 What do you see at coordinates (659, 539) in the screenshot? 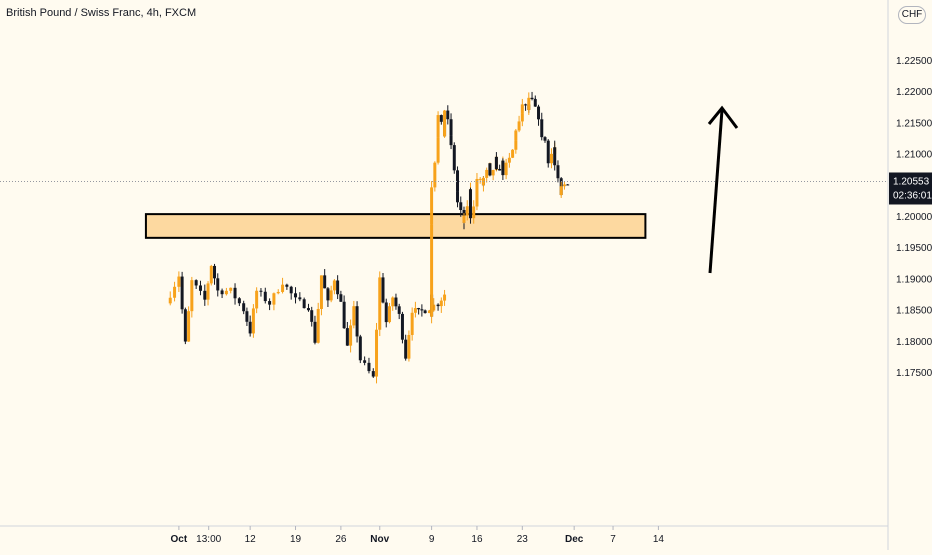
I see `time-tick-label: 14` at bounding box center [659, 539].